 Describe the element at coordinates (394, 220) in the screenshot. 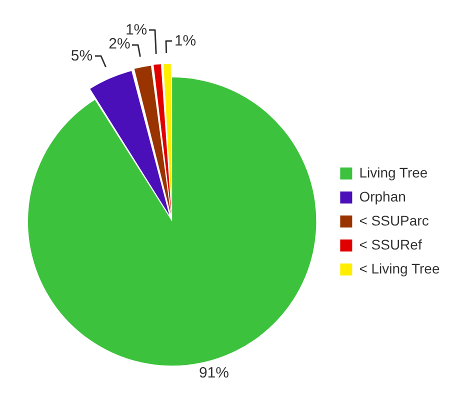

I see `legend-label: < SSUParc` at that location.